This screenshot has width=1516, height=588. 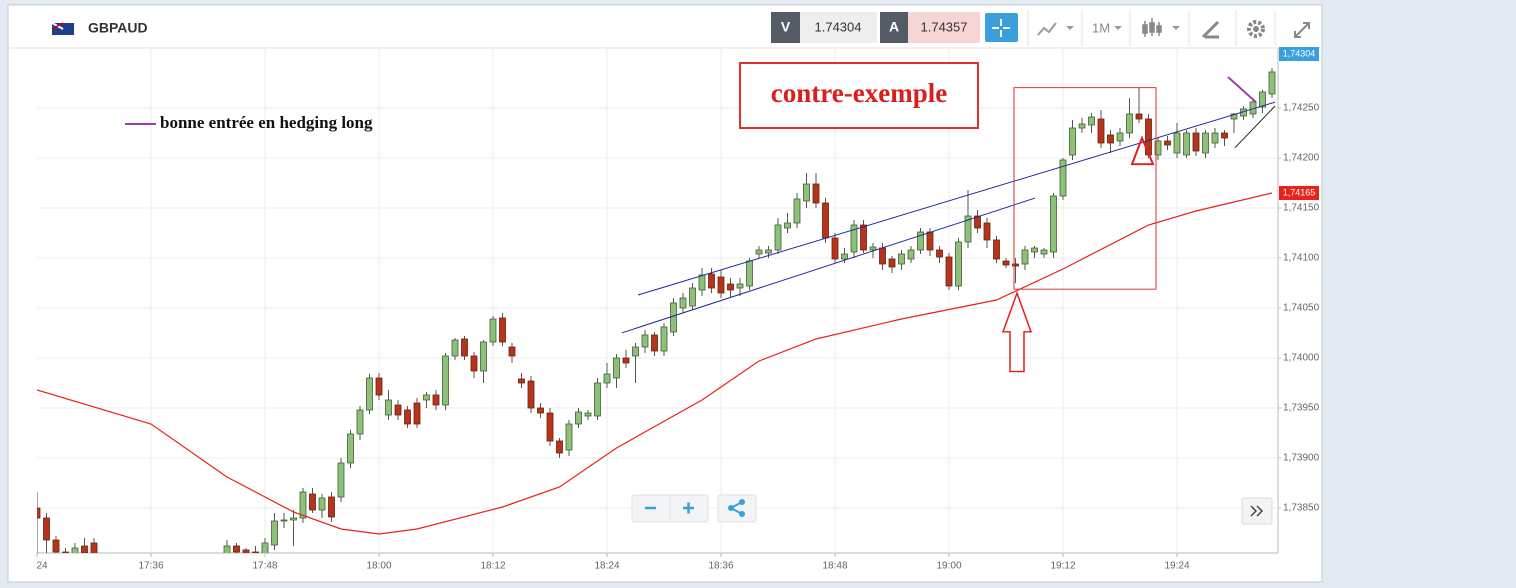 What do you see at coordinates (1302, 30) in the screenshot?
I see `expand-icon` at bounding box center [1302, 30].